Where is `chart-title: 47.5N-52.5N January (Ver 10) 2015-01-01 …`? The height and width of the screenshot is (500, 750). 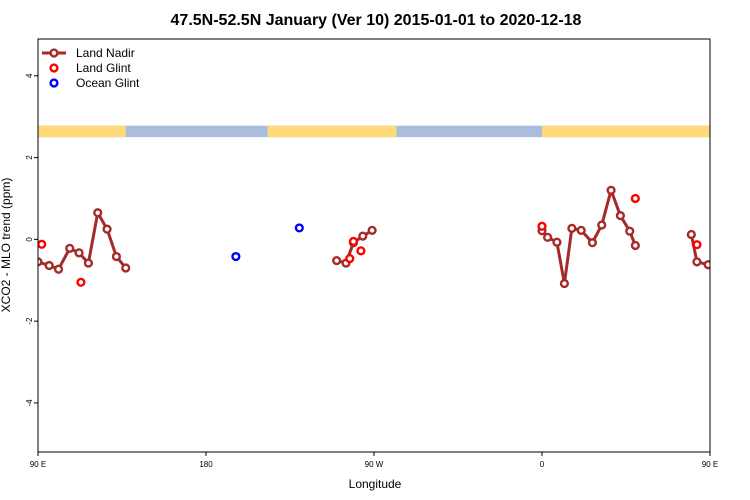 chart-title: 47.5N-52.5N January (Ver 10) 2015-01-01 … is located at coordinates (376, 20).